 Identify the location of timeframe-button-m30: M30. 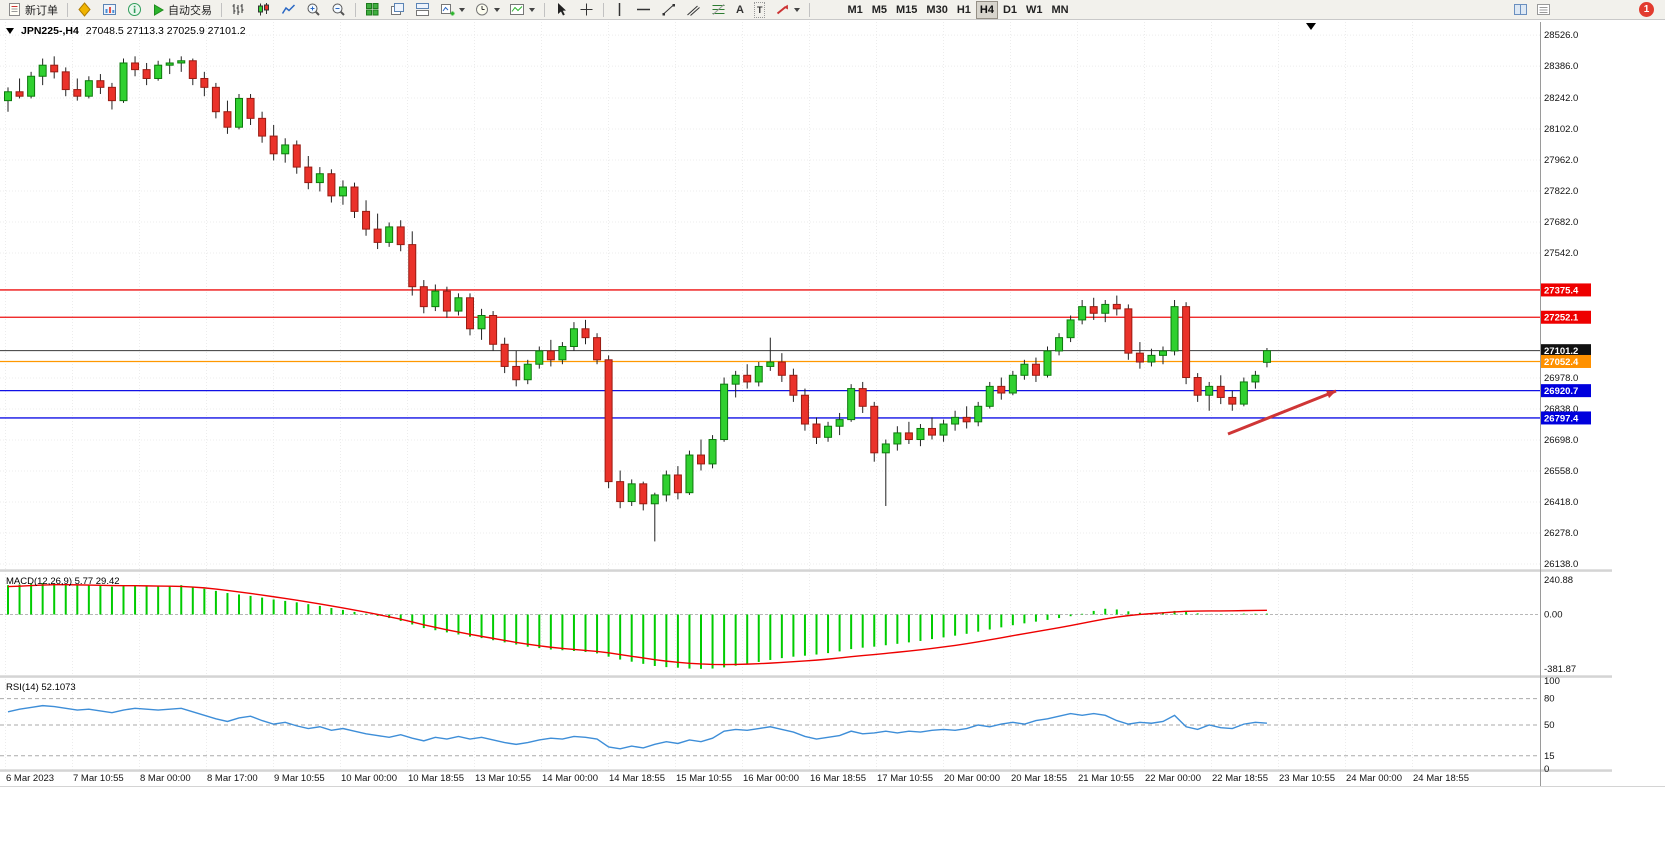
(936, 10).